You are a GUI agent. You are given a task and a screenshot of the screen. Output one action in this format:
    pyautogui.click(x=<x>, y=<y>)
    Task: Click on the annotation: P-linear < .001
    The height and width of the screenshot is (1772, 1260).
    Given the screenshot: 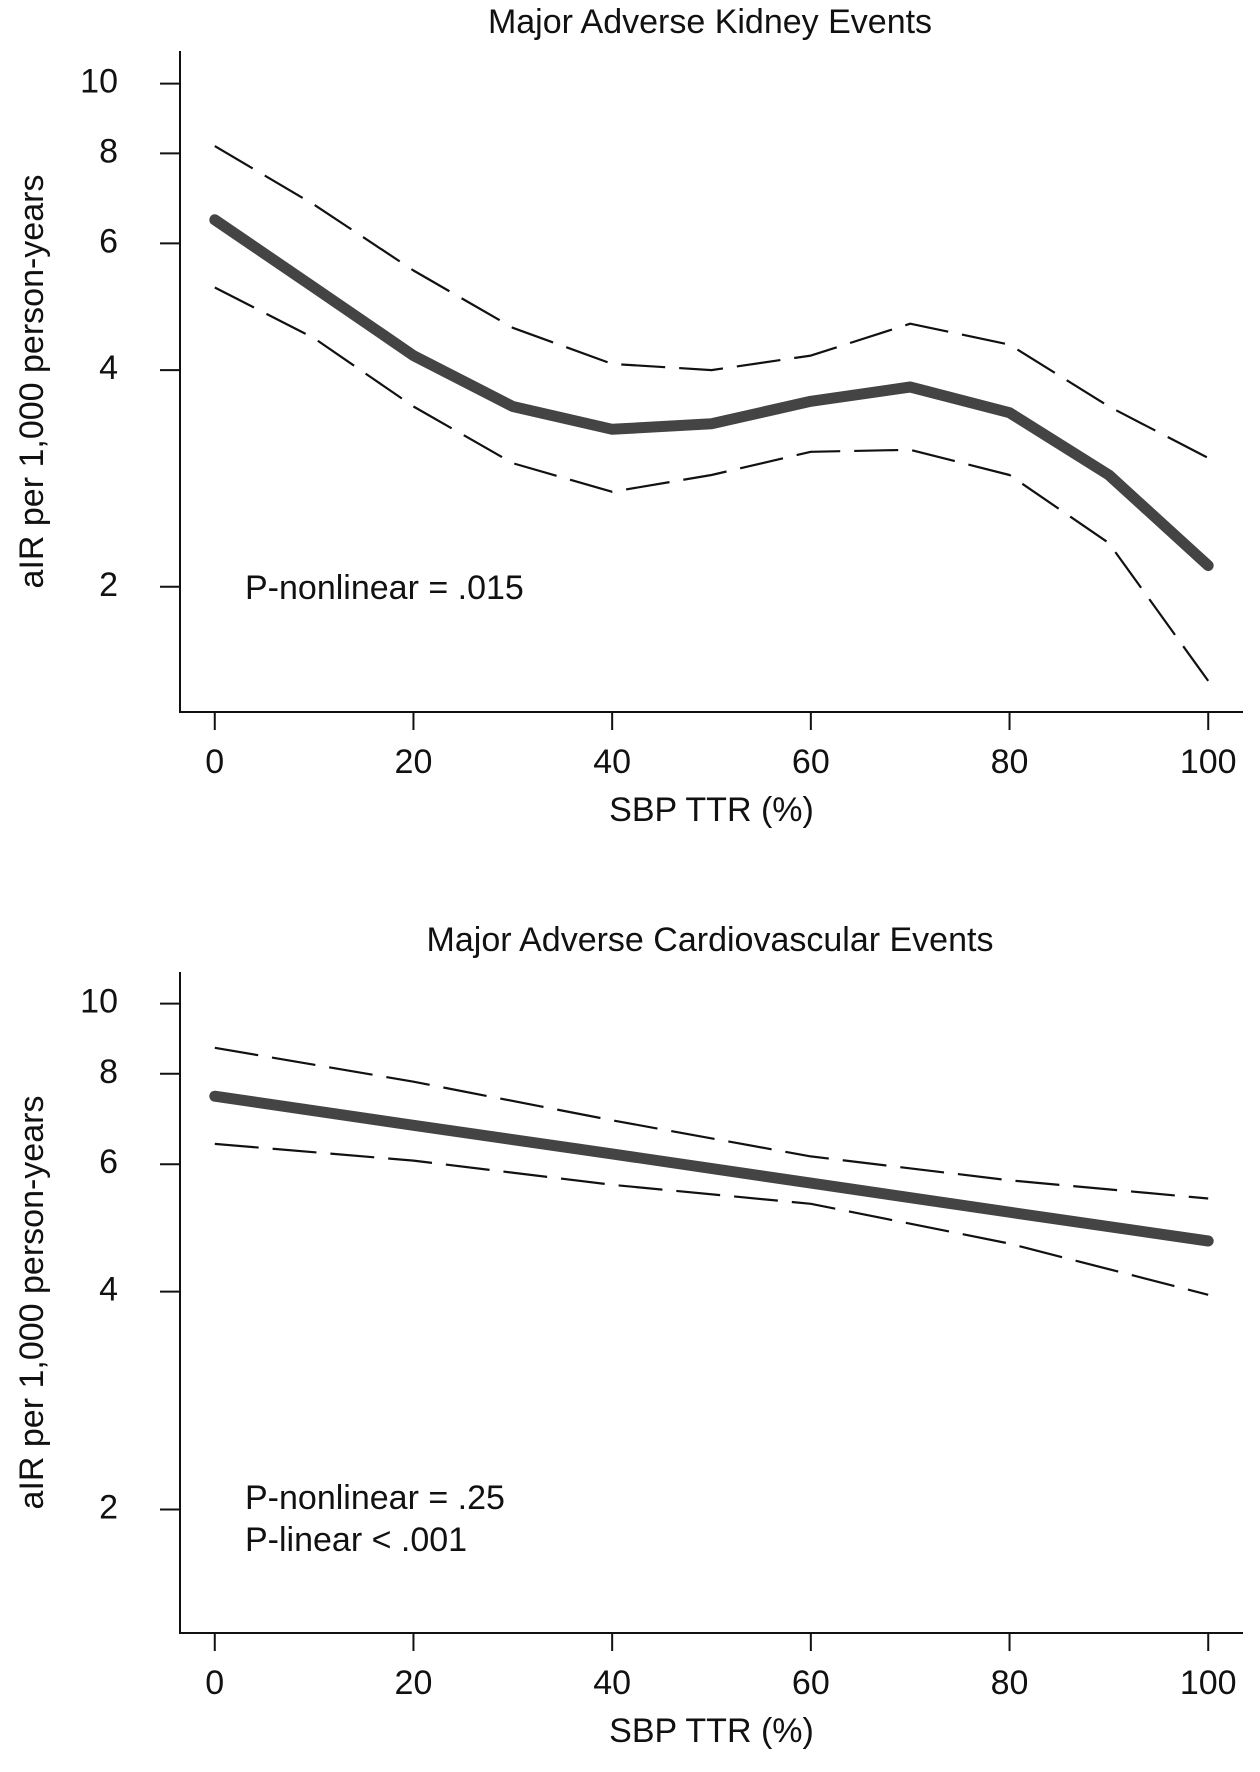 What is the action you would take?
    pyautogui.click(x=356, y=1540)
    